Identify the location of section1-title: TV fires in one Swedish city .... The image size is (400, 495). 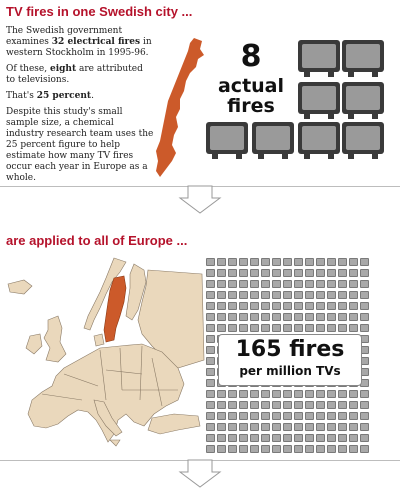
(99, 11).